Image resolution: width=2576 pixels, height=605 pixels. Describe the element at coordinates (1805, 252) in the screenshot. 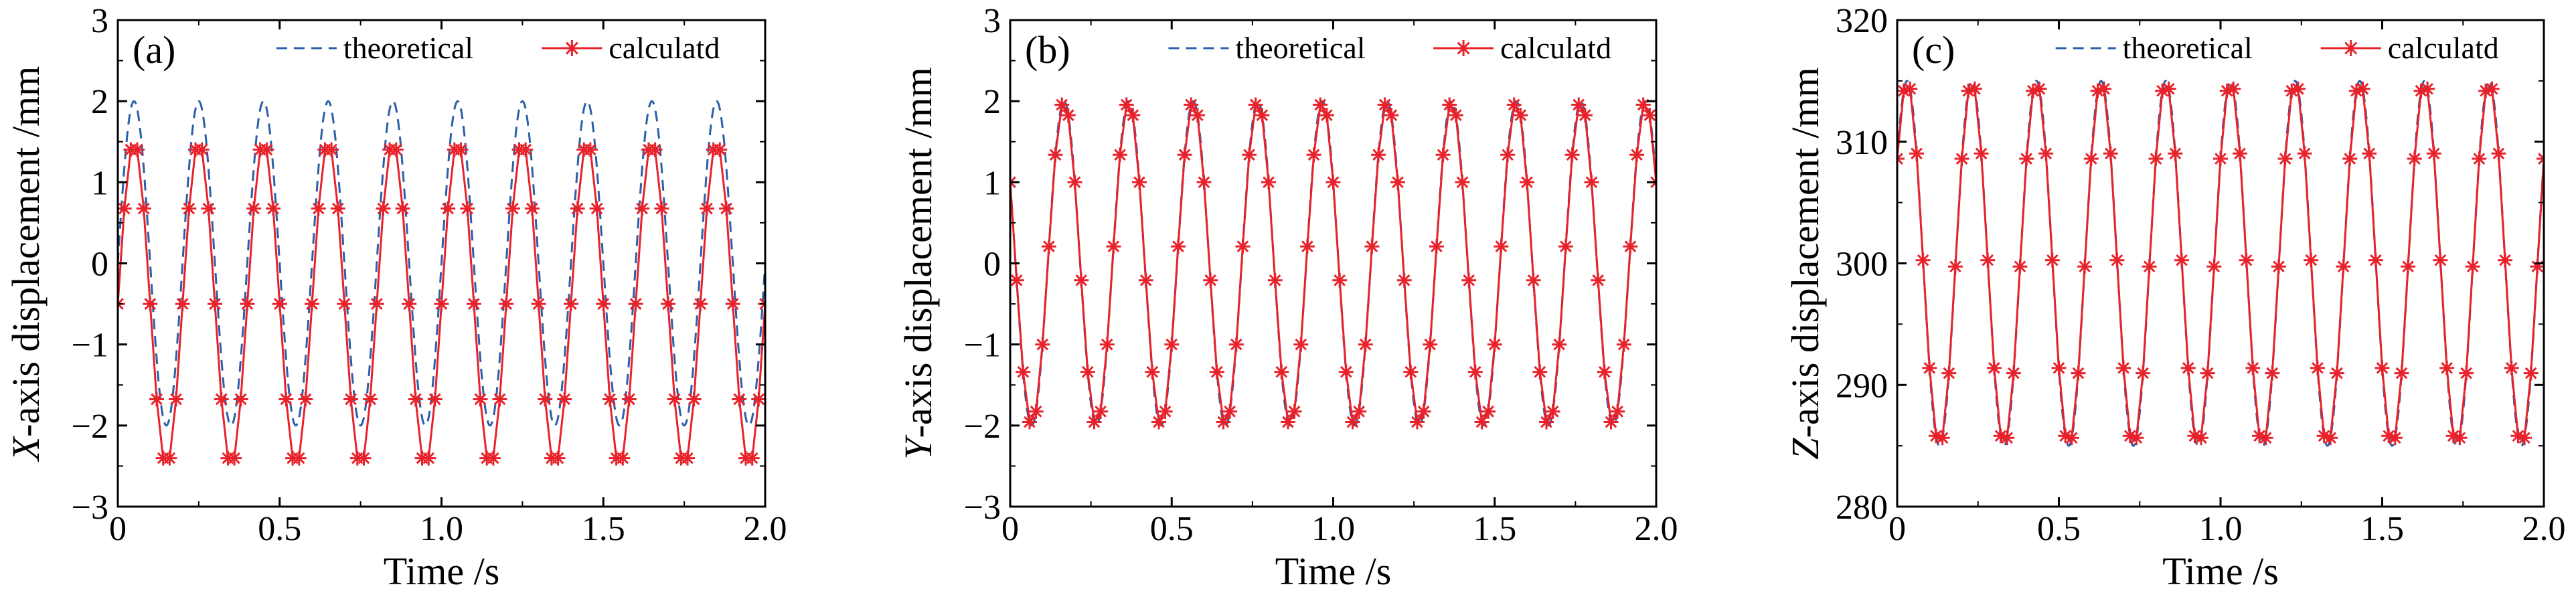

I see `y-axis-title-rest: -axis displacement /mm` at that location.